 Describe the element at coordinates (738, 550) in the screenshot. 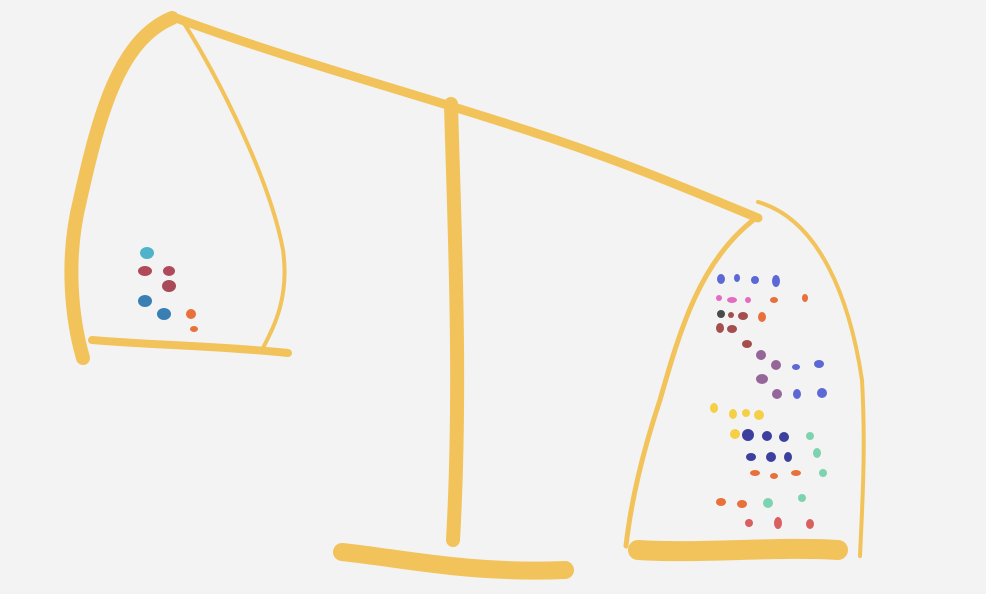

I see `right-pan-tray` at that location.